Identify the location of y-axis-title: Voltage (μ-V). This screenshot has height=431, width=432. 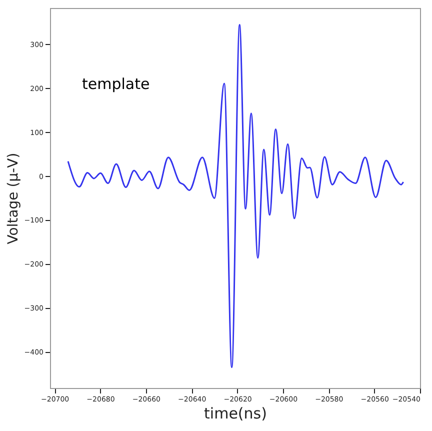
(13, 198).